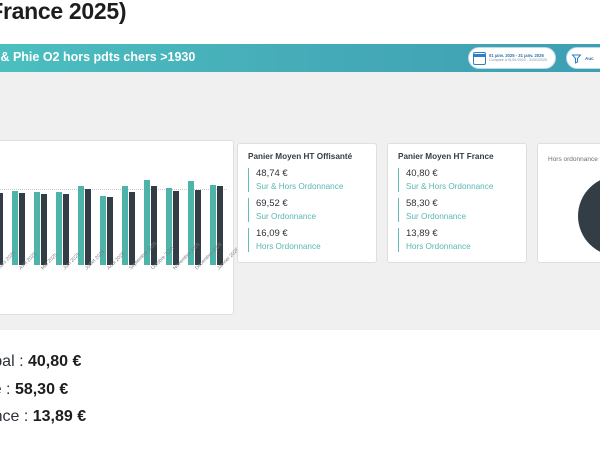 The width and height of the screenshot is (600, 450). Describe the element at coordinates (479, 58) in the screenshot. I see `calendar-icon` at that location.